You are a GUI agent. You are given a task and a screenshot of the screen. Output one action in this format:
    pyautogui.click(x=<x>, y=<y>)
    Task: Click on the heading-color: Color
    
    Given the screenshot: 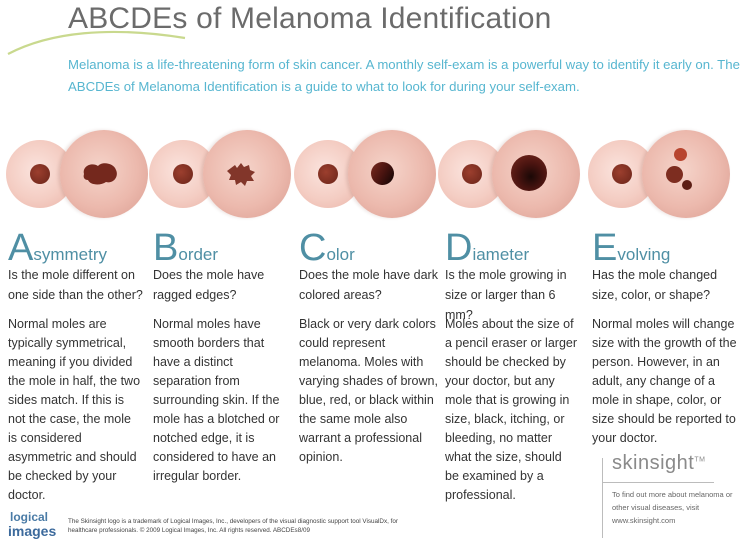 What is the action you would take?
    pyautogui.click(x=327, y=248)
    